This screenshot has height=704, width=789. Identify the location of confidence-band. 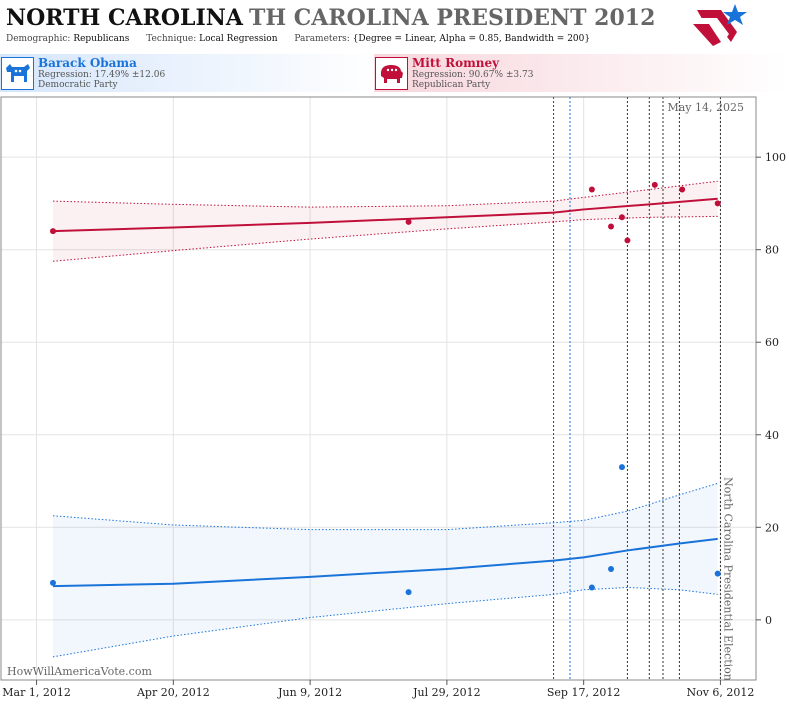
(385, 221).